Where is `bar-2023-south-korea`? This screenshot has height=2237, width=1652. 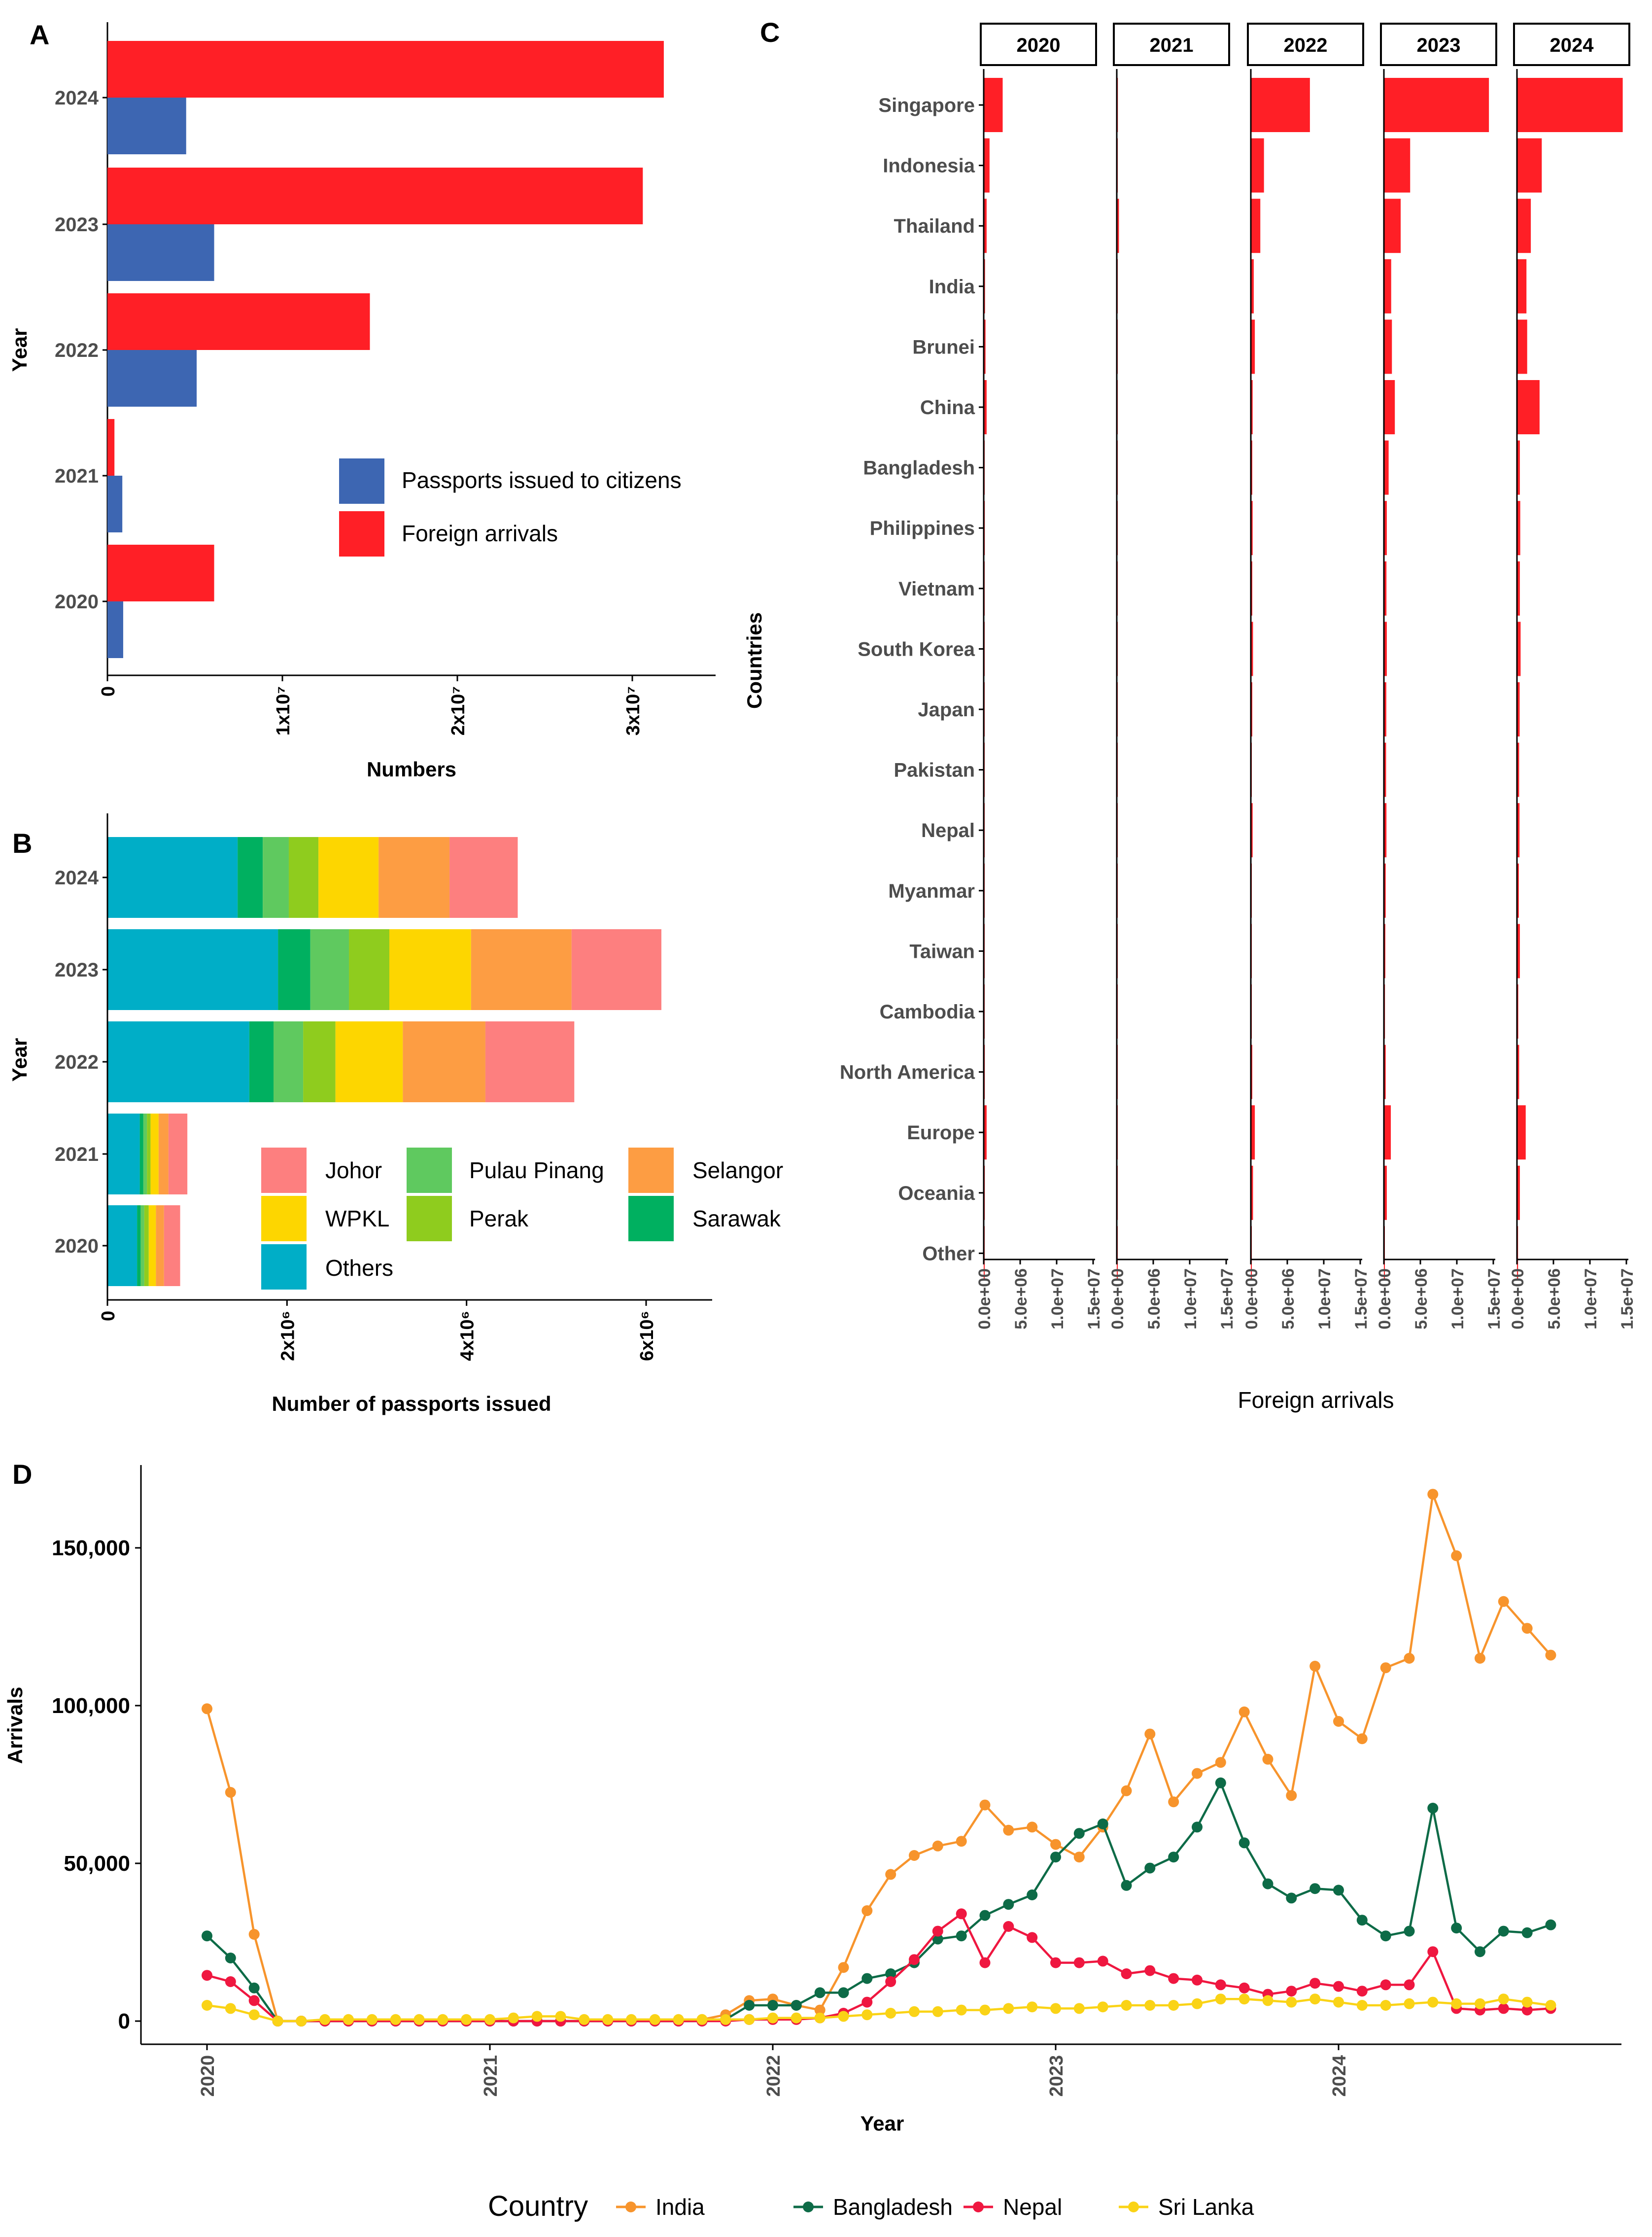 bar-2023-south-korea is located at coordinates (1385, 649).